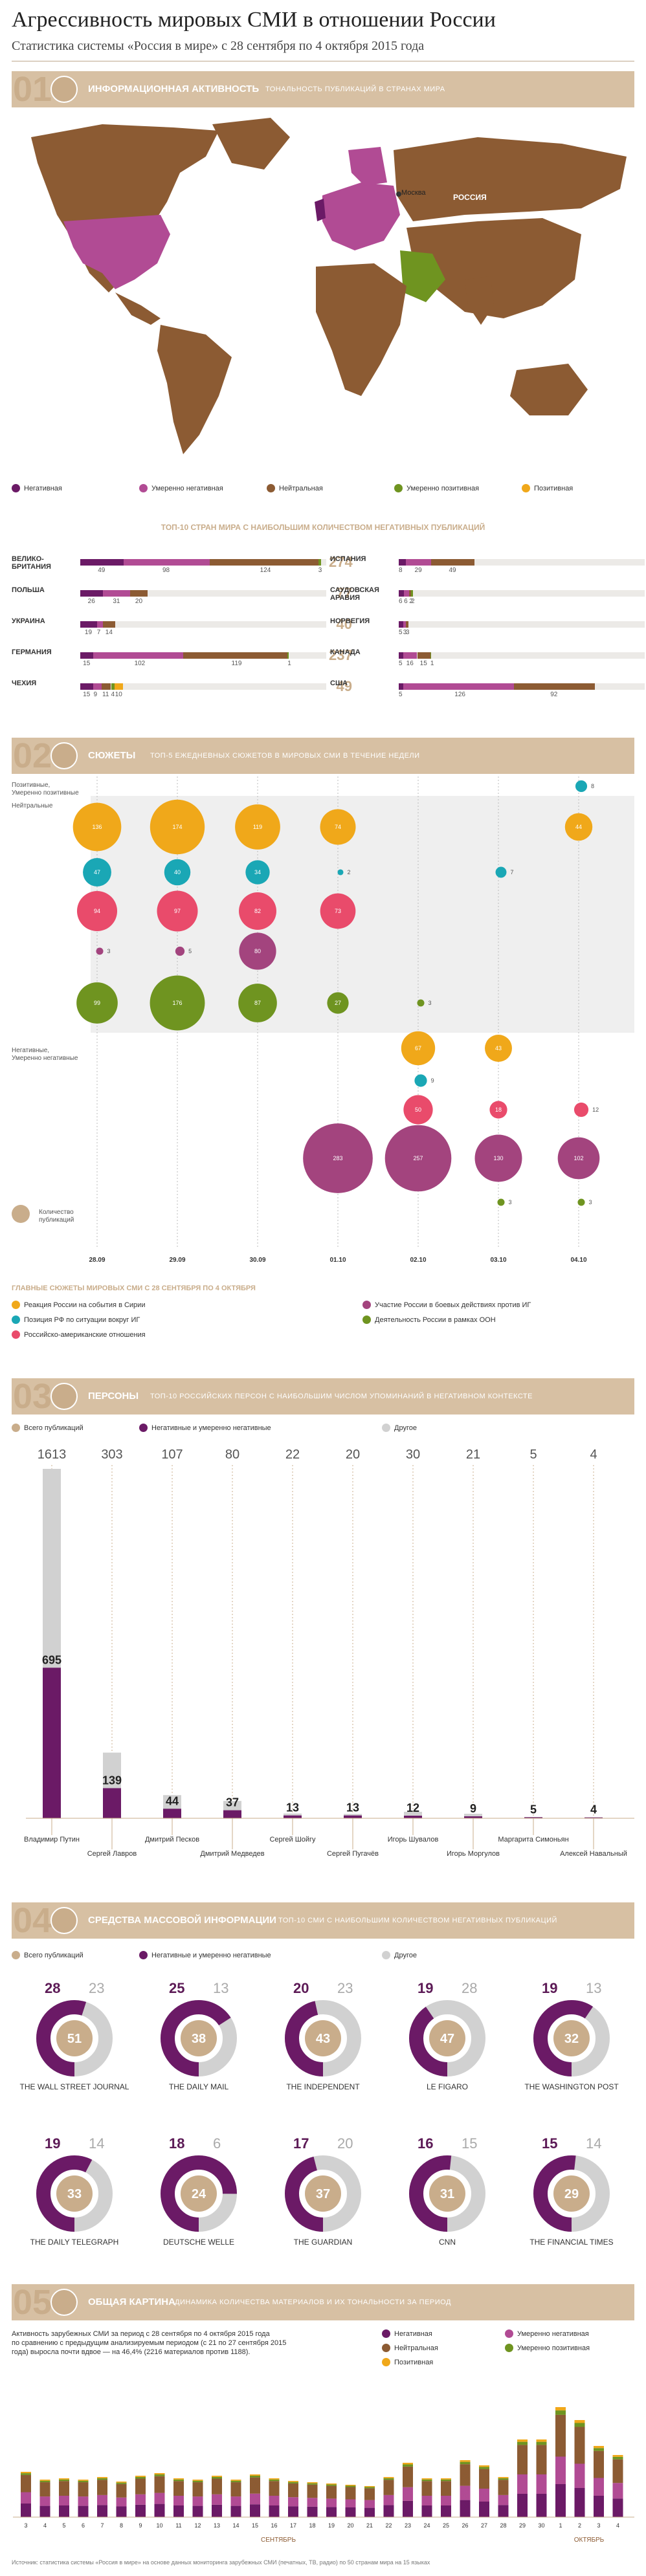 This screenshot has height=2576, width=646. I want to click on overview-icon, so click(64, 2302).